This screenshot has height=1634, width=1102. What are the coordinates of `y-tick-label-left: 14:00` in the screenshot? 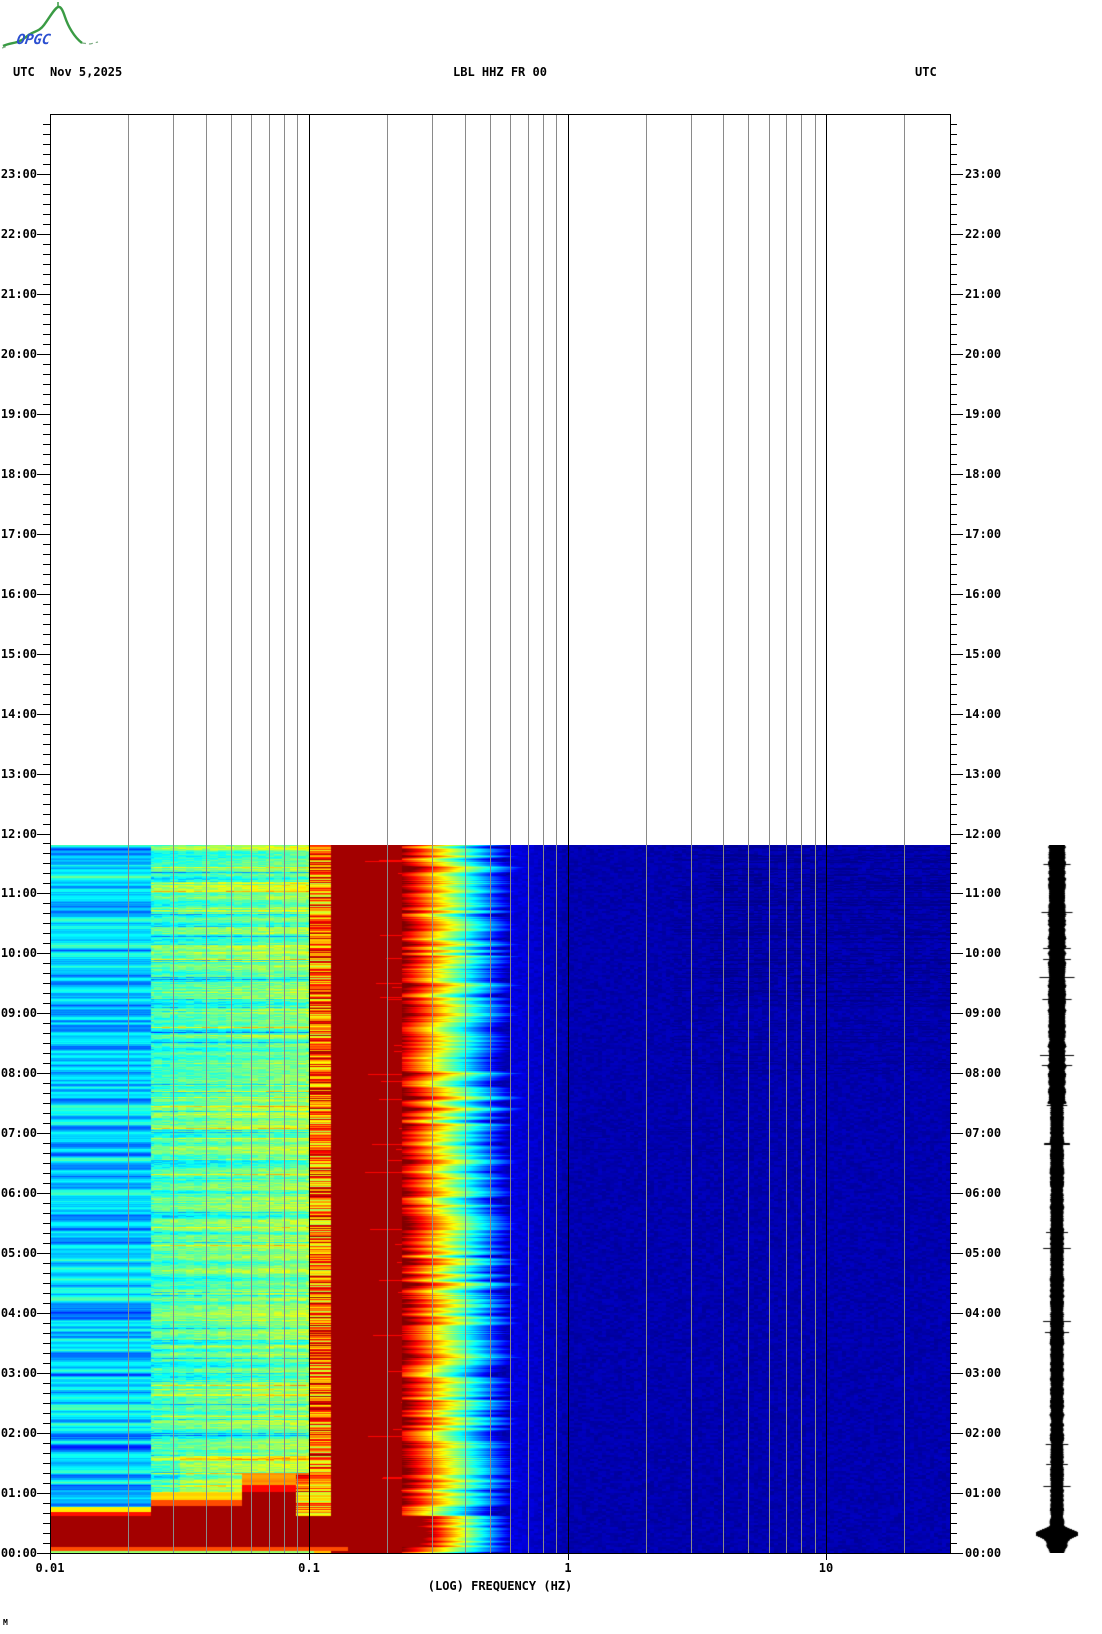 It's located at (18, 714).